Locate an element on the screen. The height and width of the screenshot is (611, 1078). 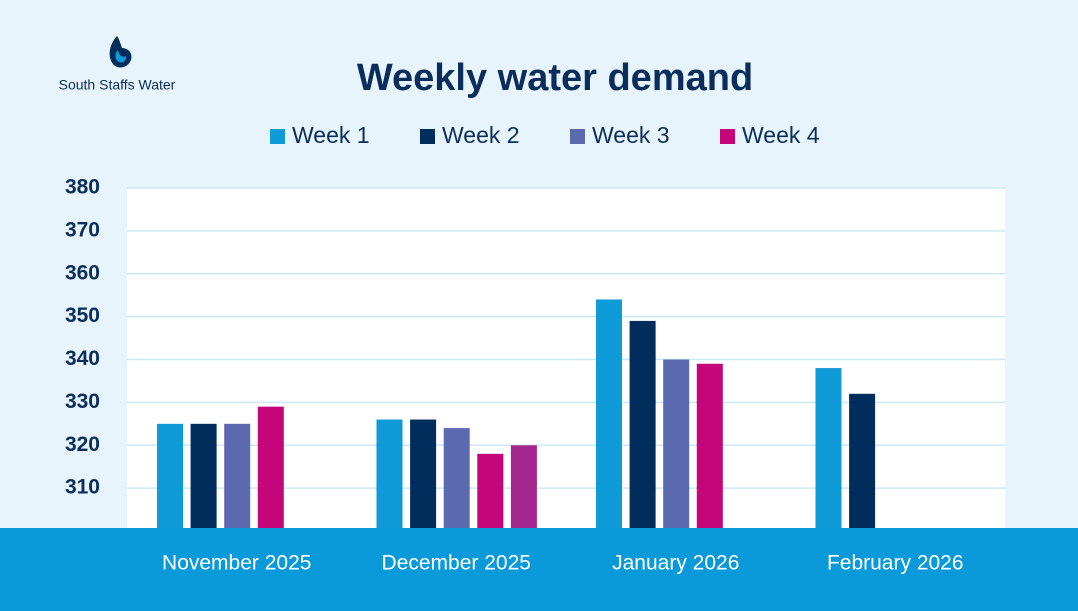
y-tick-label: 320 is located at coordinates (82, 444).